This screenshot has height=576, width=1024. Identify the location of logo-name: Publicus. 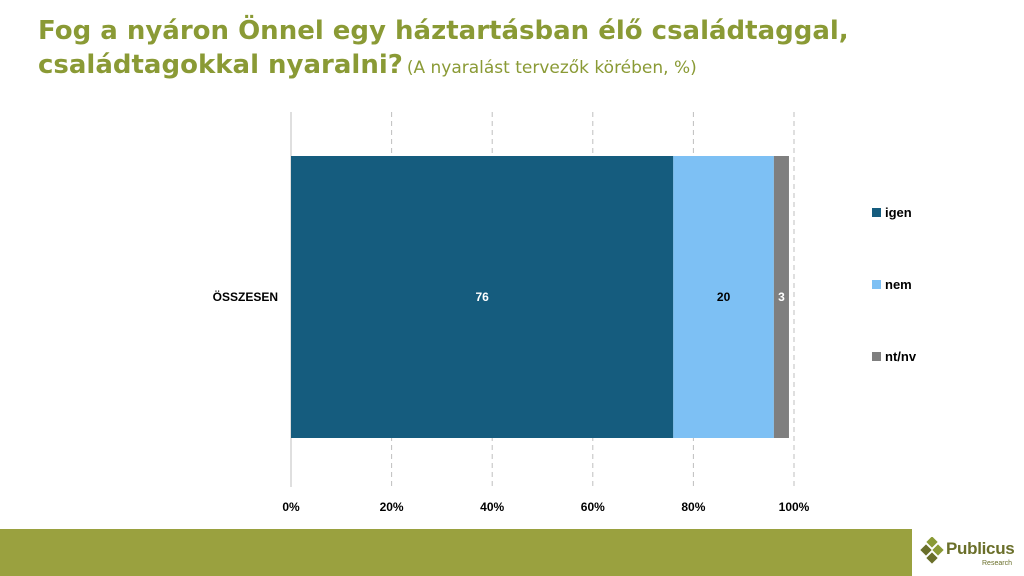
(980, 548).